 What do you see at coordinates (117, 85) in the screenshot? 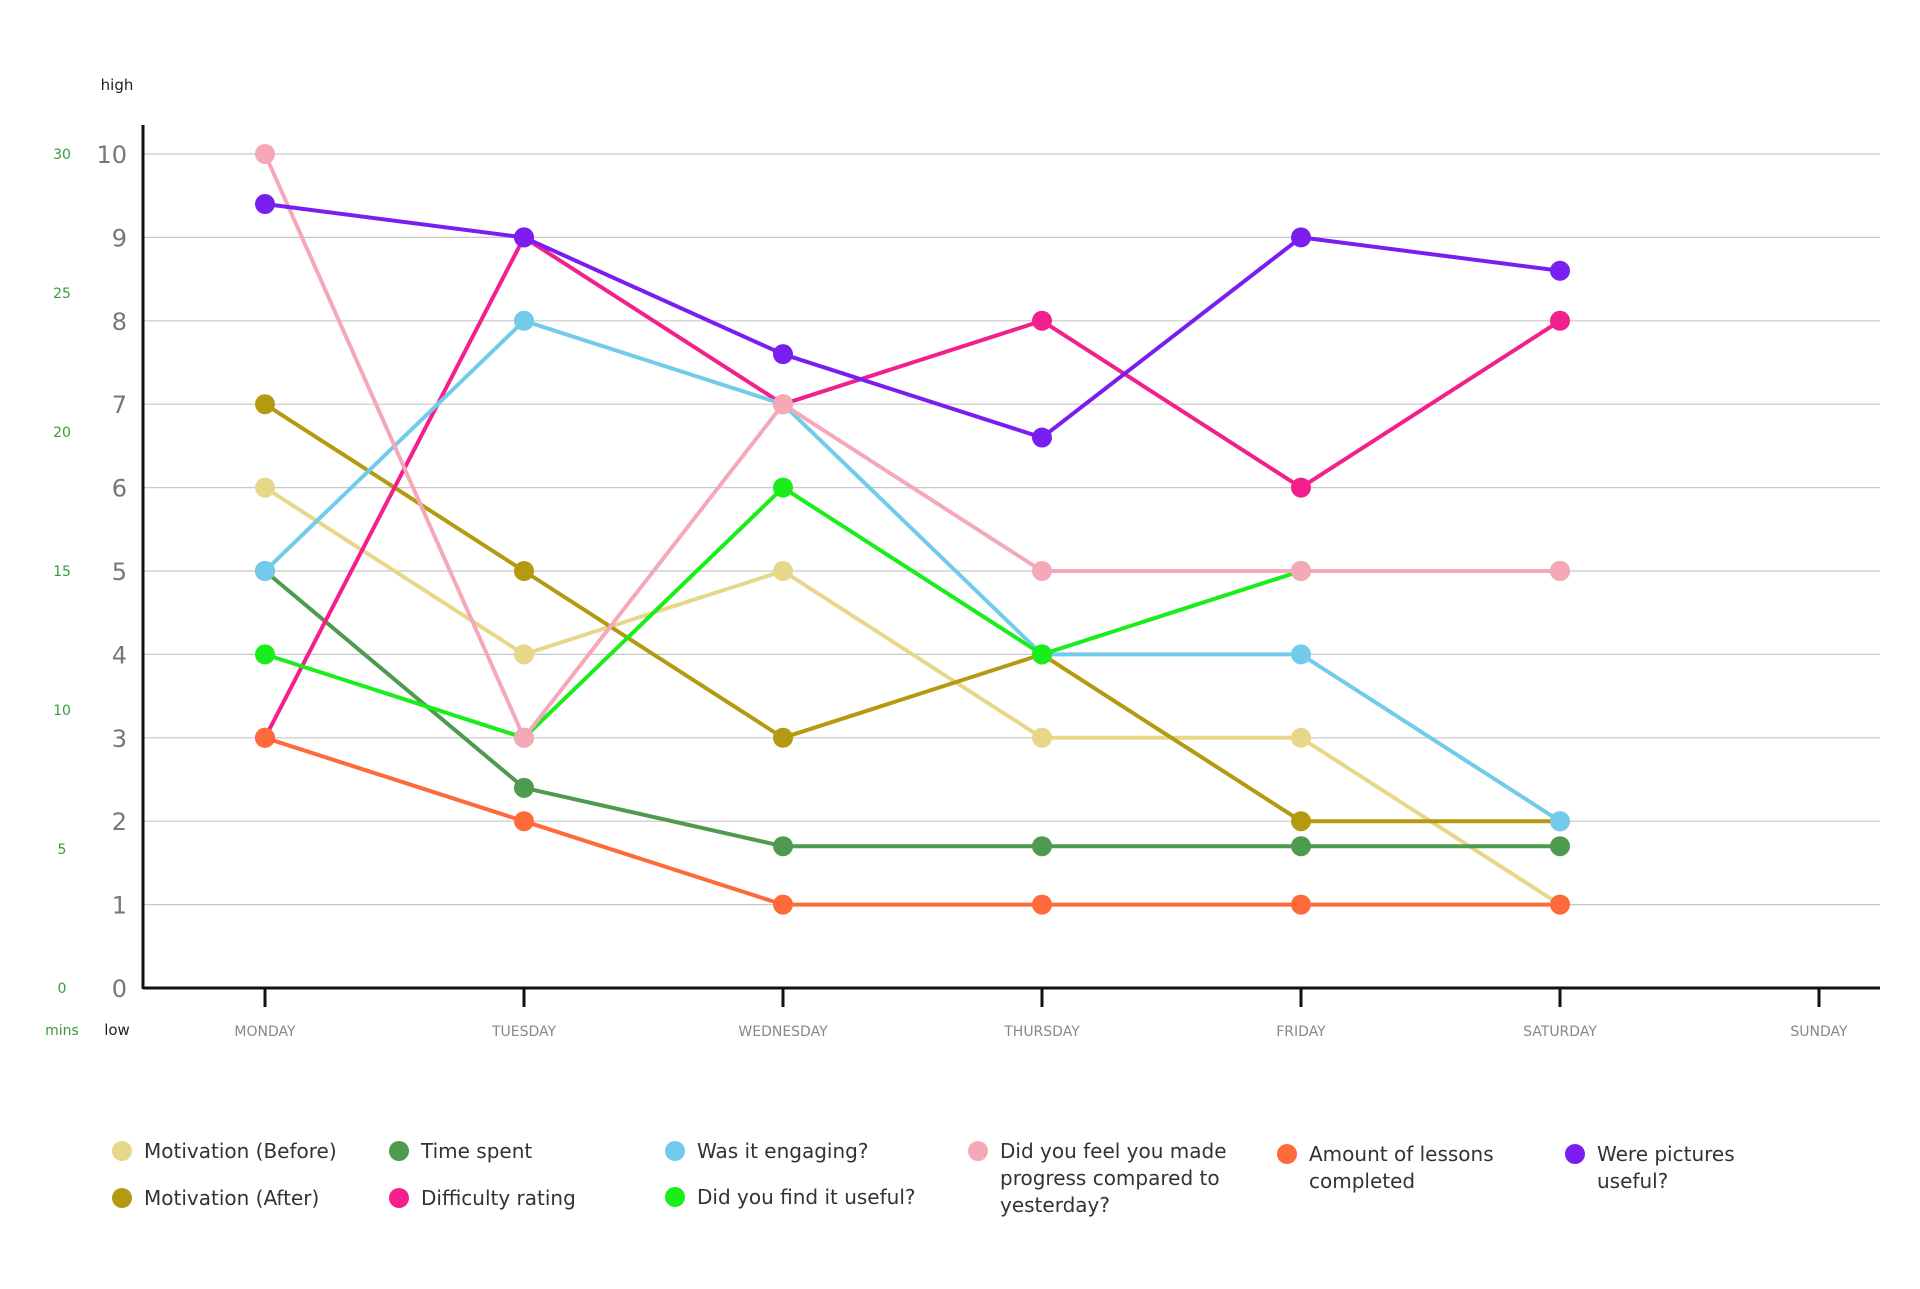
I see `high-label: high` at bounding box center [117, 85].